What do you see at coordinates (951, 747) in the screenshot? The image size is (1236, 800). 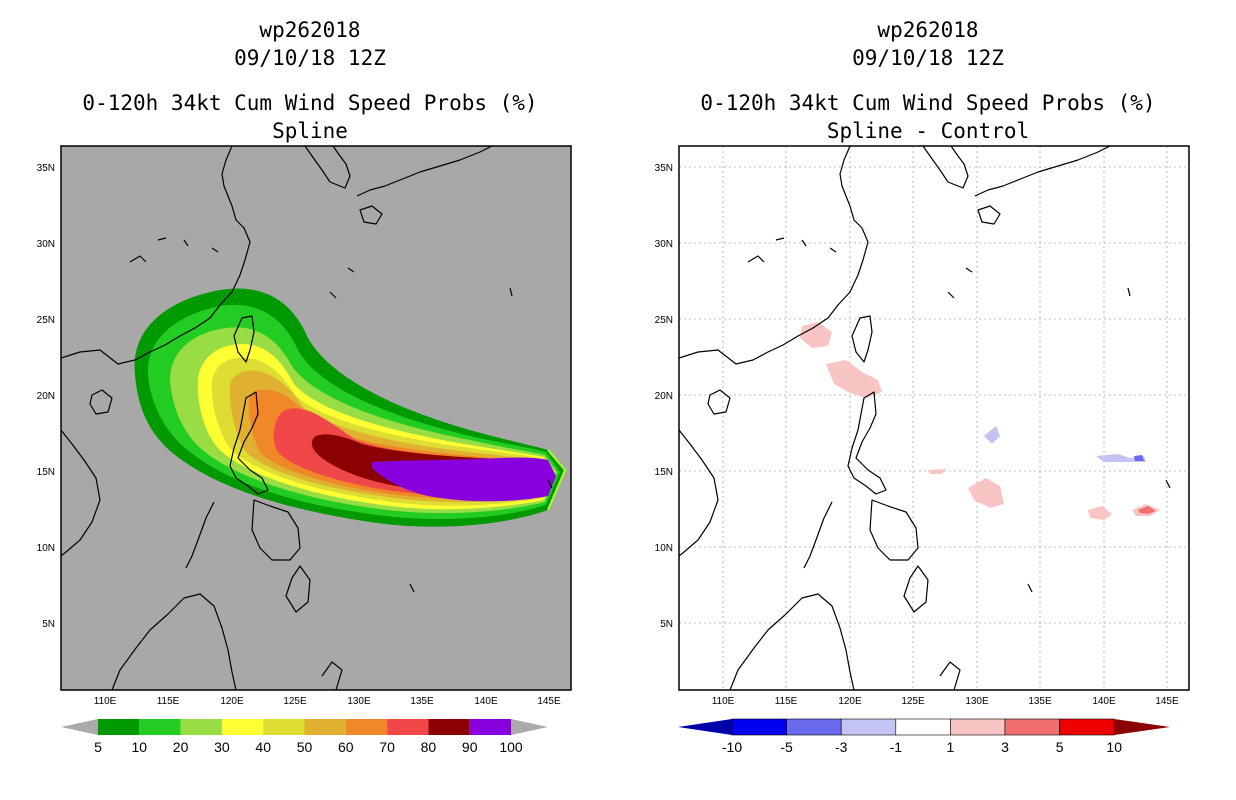 I see `colorbar-label: 1` at bounding box center [951, 747].